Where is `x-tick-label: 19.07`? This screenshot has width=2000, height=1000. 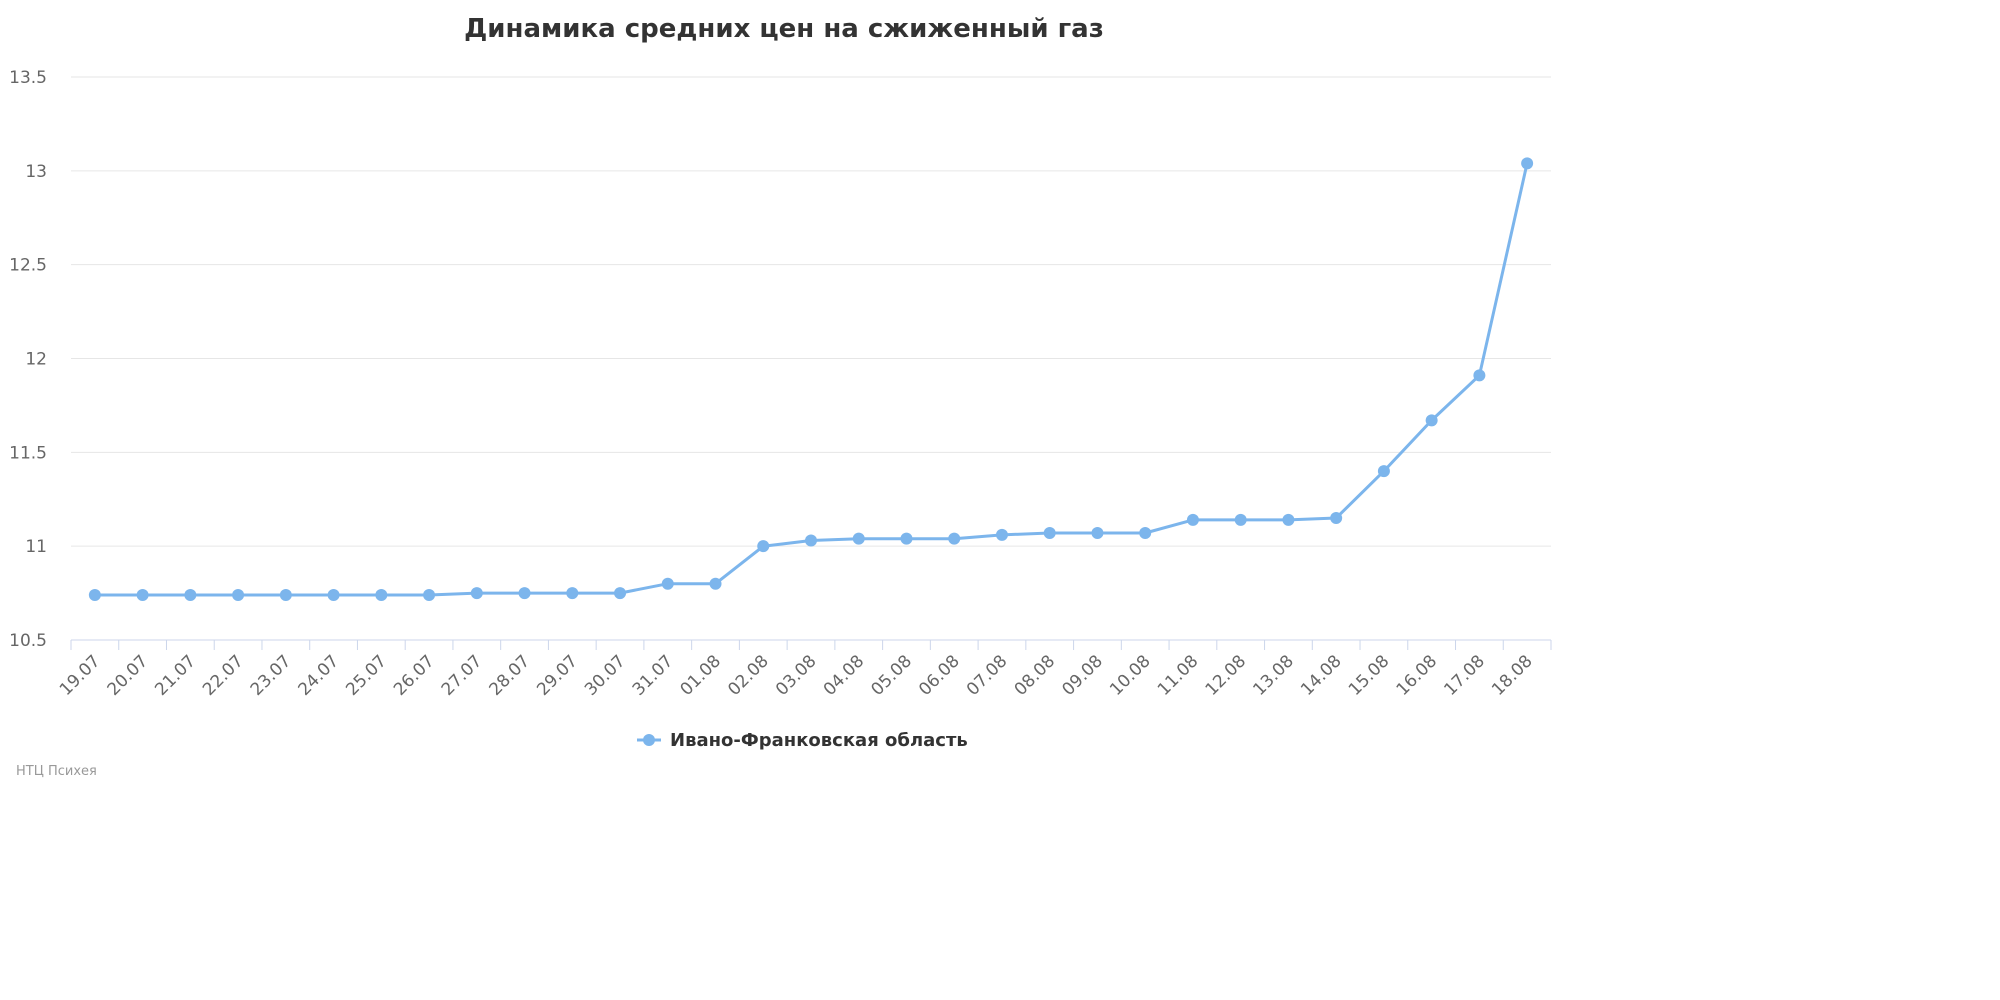
x-tick-label: 19.07 is located at coordinates (80, 675).